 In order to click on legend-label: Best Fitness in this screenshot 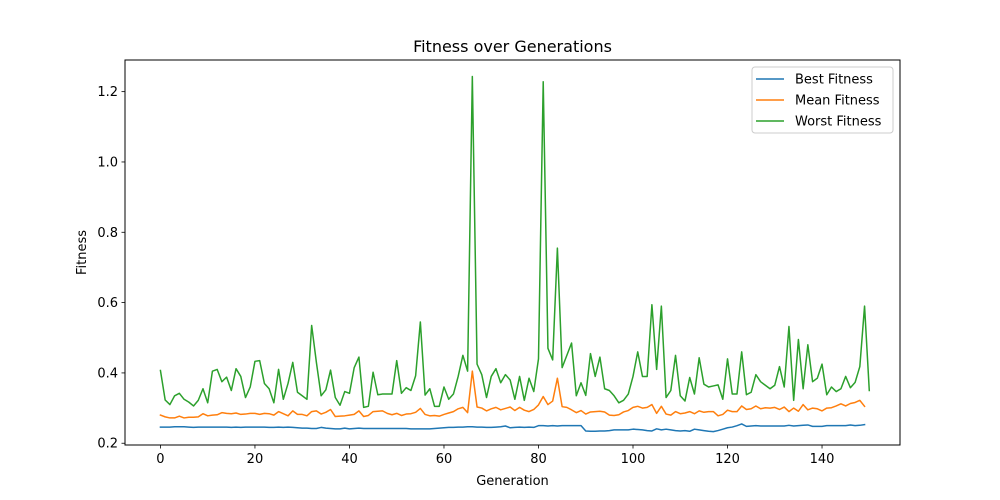, I will do `click(834, 80)`.